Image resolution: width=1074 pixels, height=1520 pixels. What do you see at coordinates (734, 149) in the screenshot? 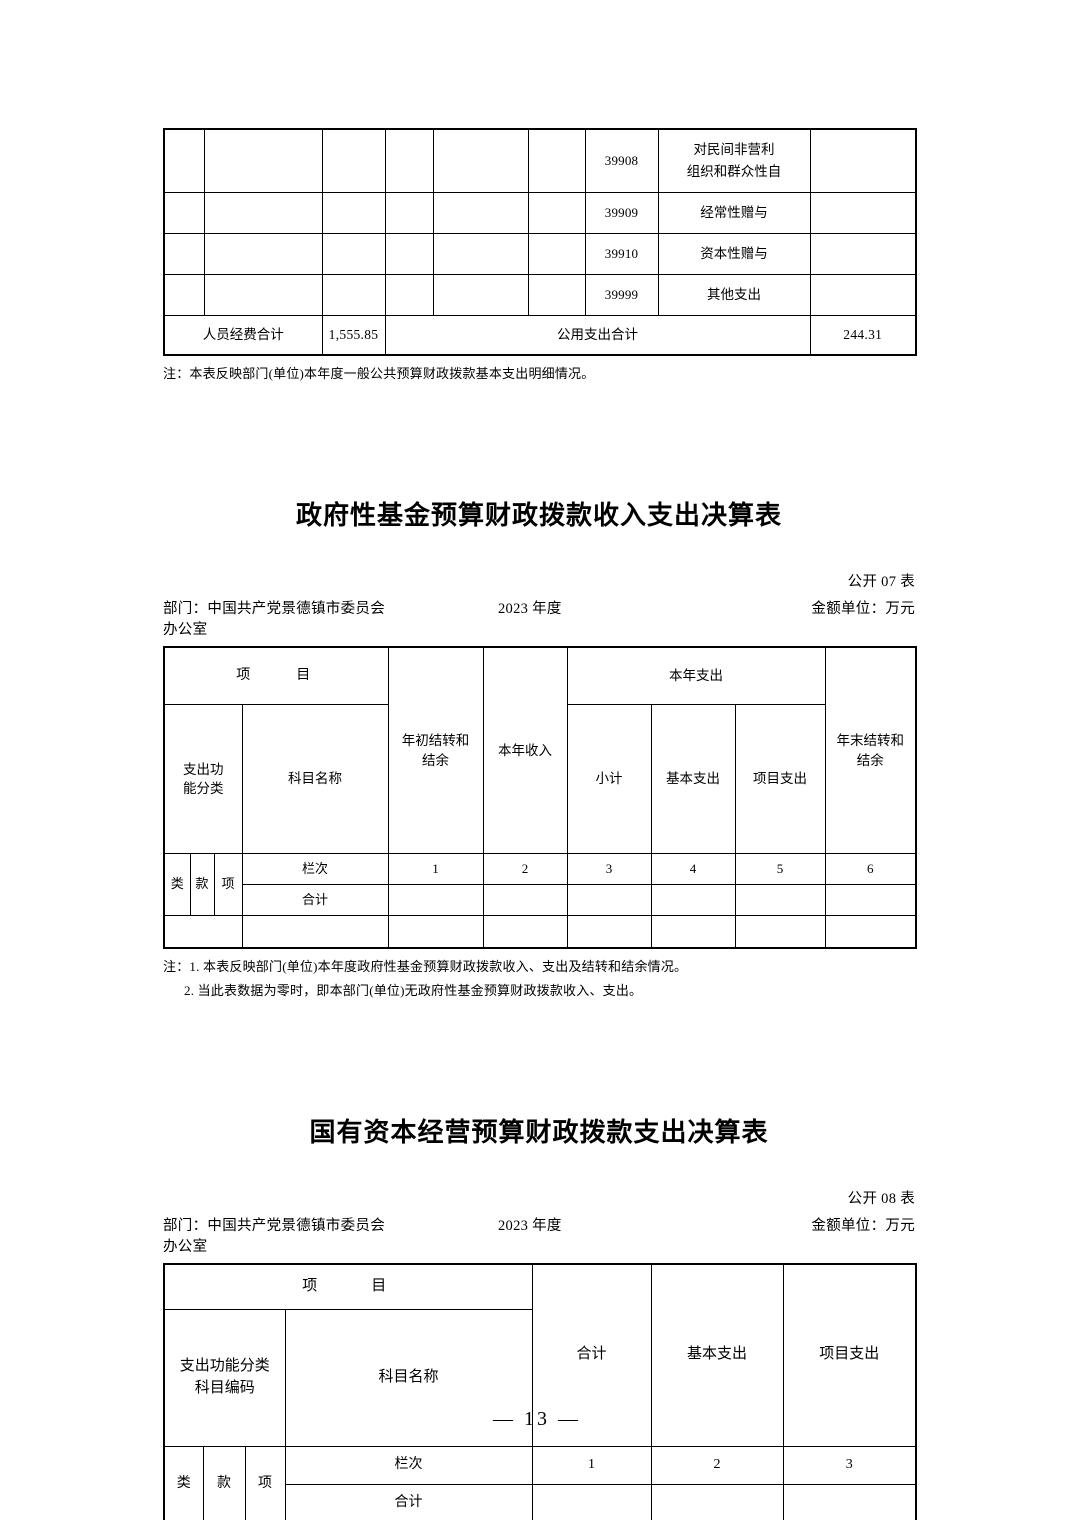
I see `econ-name-line1: 对民间非营利` at bounding box center [734, 149].